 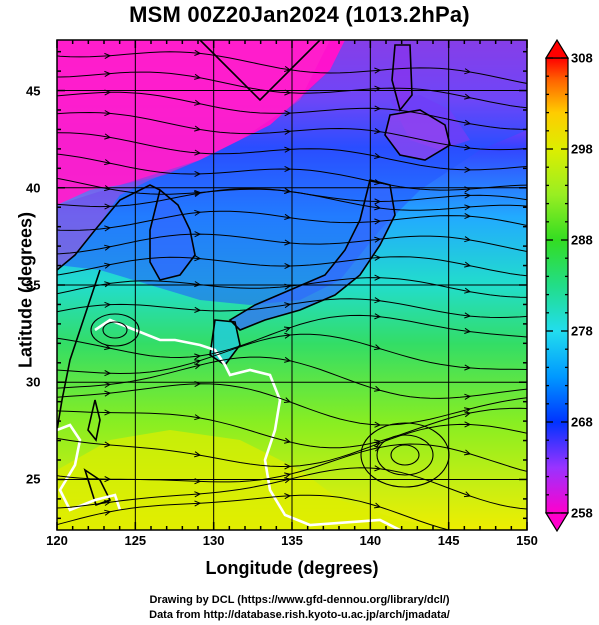 I want to click on x-tick-label: 130, so click(x=213, y=540).